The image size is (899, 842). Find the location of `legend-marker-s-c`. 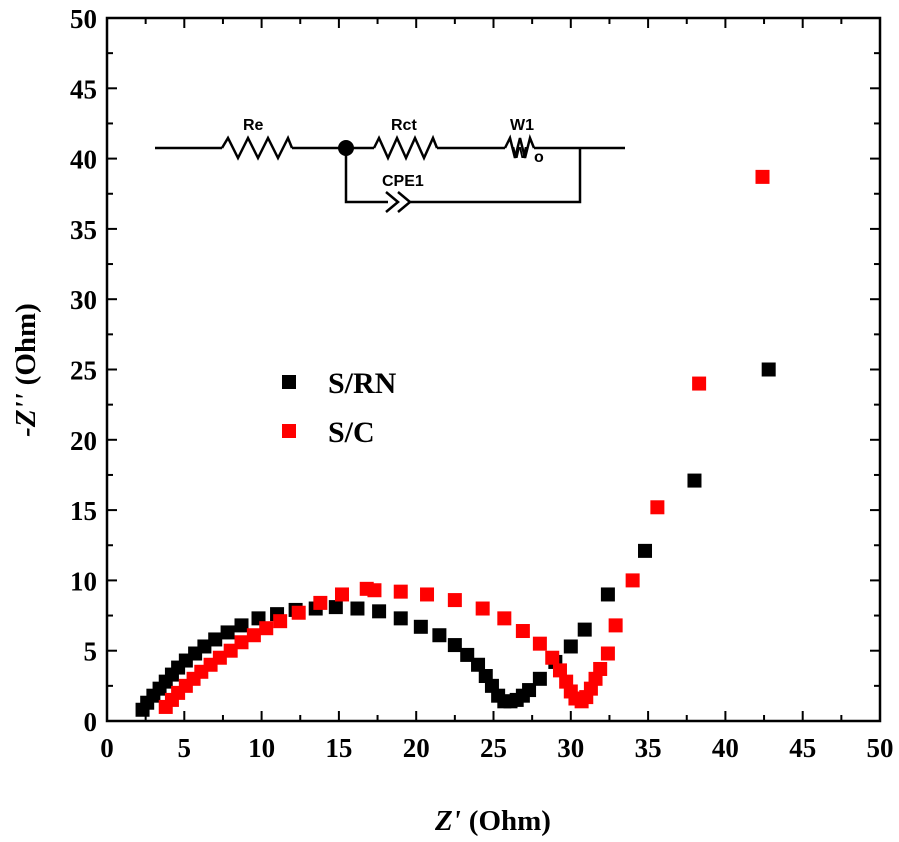

legend-marker-s-c is located at coordinates (289, 431).